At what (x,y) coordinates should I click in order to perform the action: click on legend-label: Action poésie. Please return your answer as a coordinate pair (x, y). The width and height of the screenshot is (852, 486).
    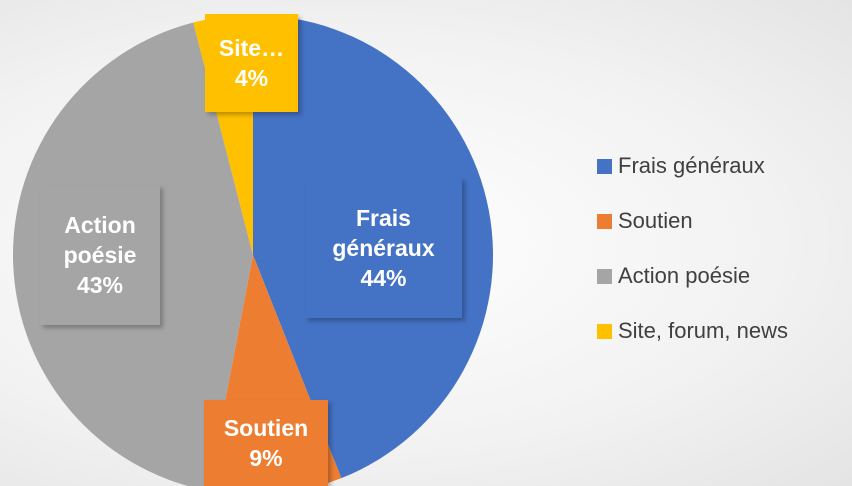
    Looking at the image, I should click on (684, 275).